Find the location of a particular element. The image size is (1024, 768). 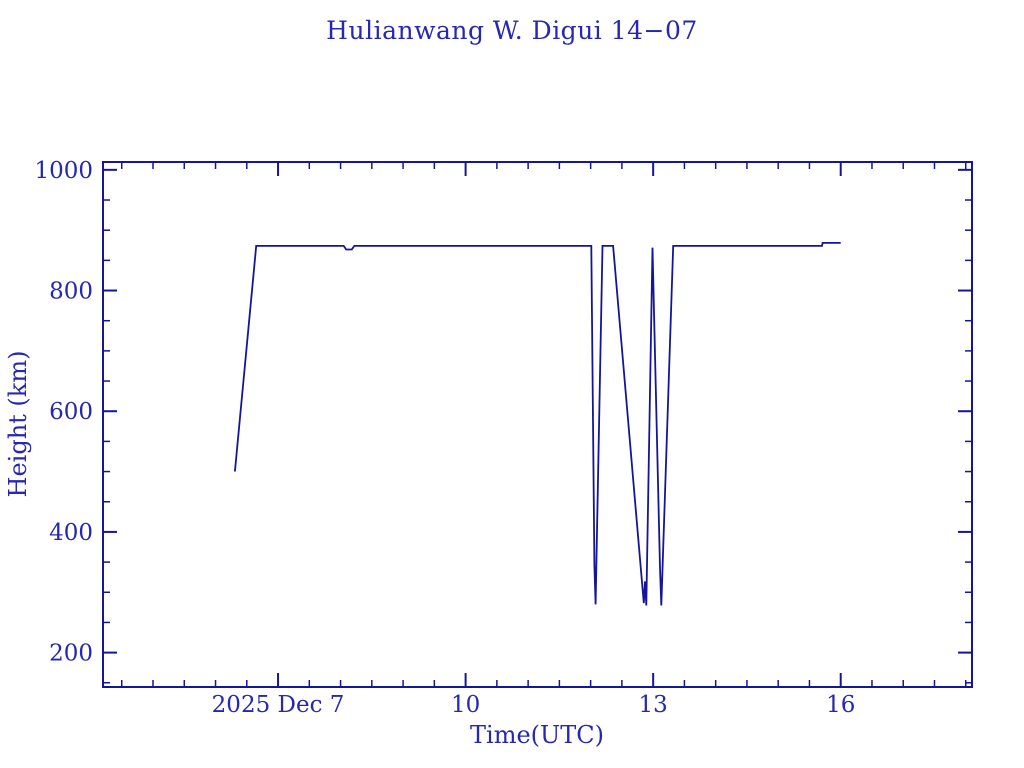

x-tick-label: 10 is located at coordinates (465, 705).